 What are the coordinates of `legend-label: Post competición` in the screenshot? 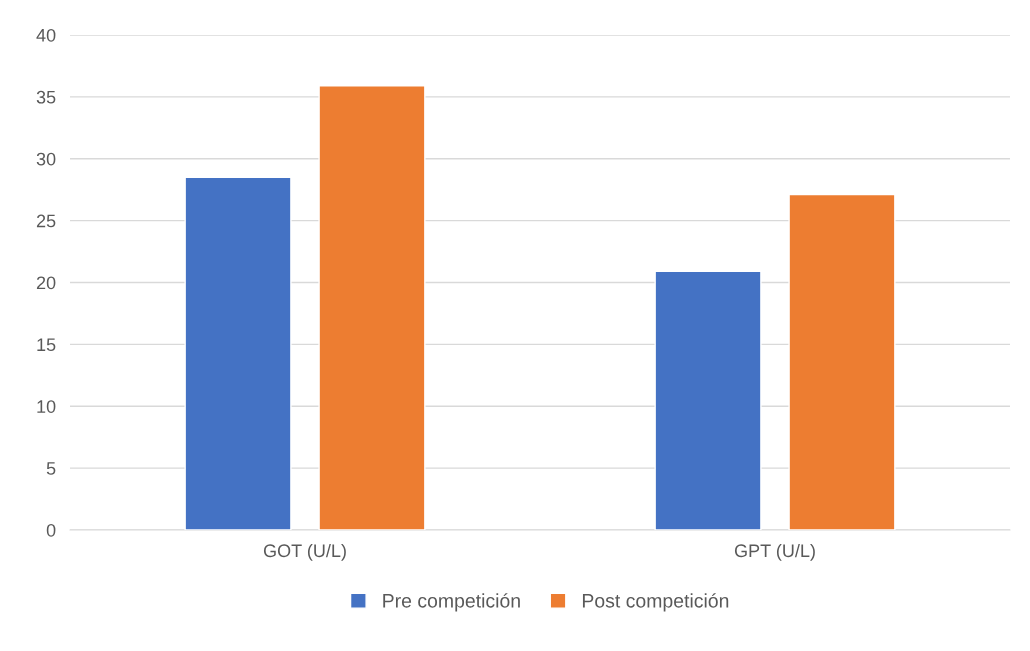 It's located at (655, 602).